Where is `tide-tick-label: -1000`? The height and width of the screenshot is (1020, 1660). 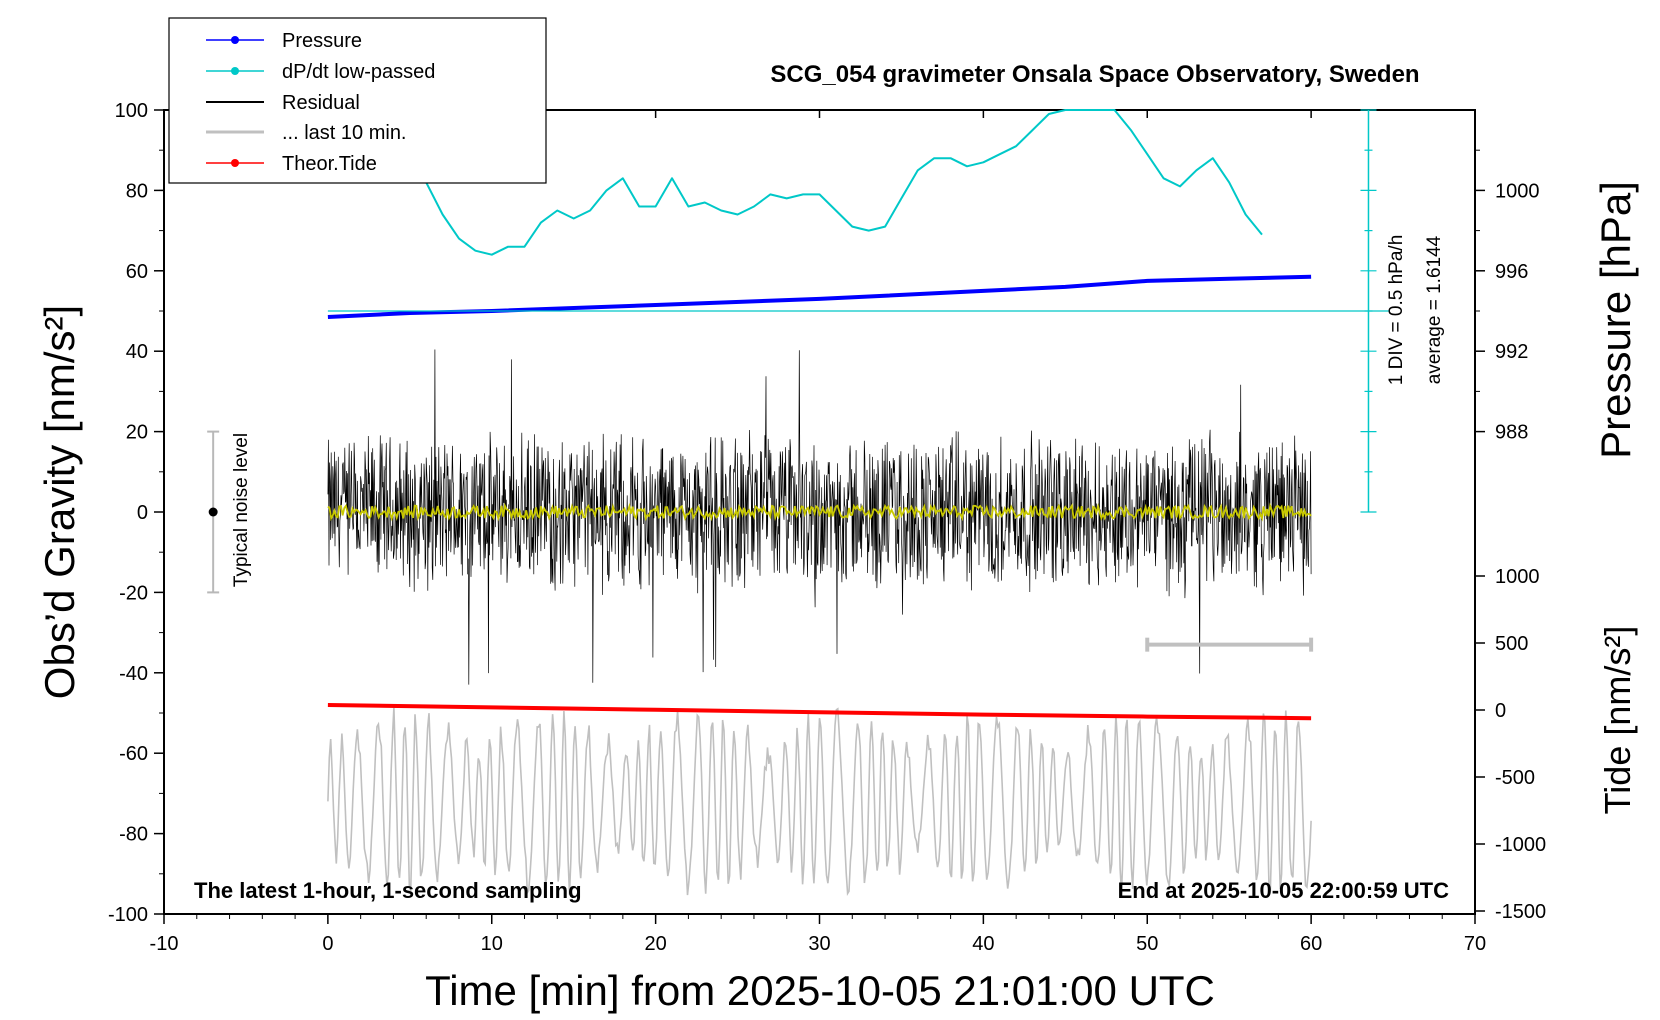
tide-tick-label: -1000 is located at coordinates (1520, 845).